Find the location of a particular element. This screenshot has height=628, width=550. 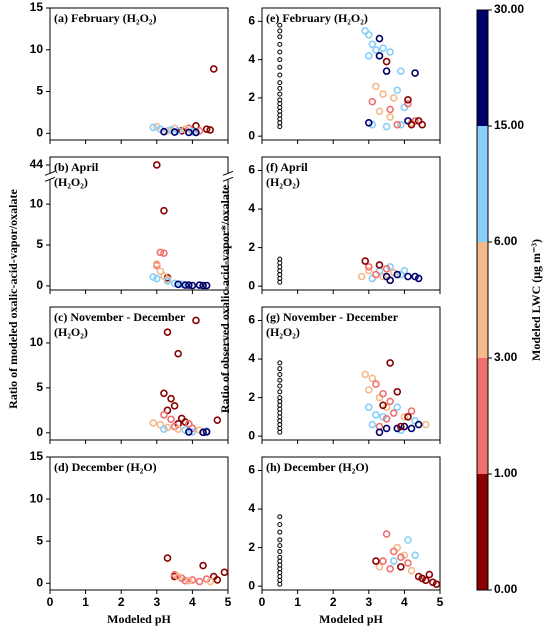

axis-break-gap is located at coordinates (228, 176).